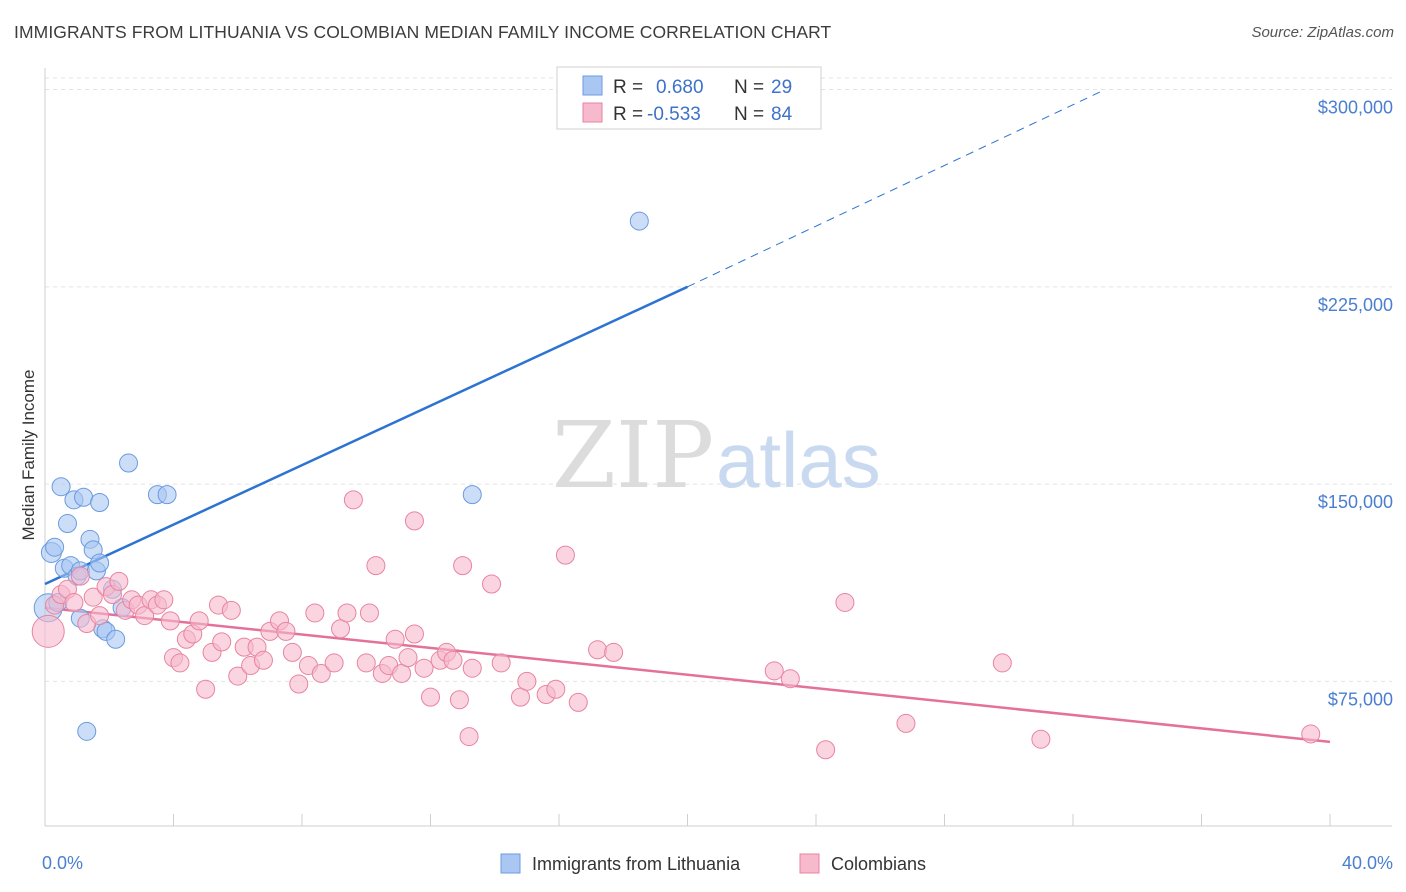 The image size is (1406, 892). What do you see at coordinates (592, 112) in the screenshot?
I see `legend-swatch-colombians` at bounding box center [592, 112].